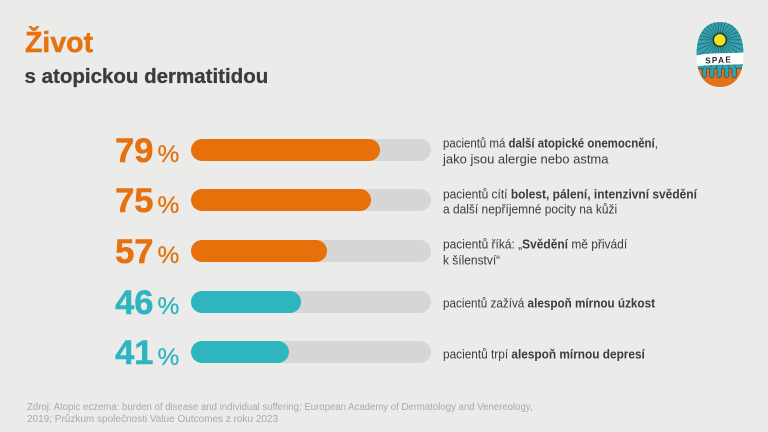 The height and width of the screenshot is (432, 768). What do you see at coordinates (708, 61) in the screenshot?
I see `svg-text: S` at bounding box center [708, 61].